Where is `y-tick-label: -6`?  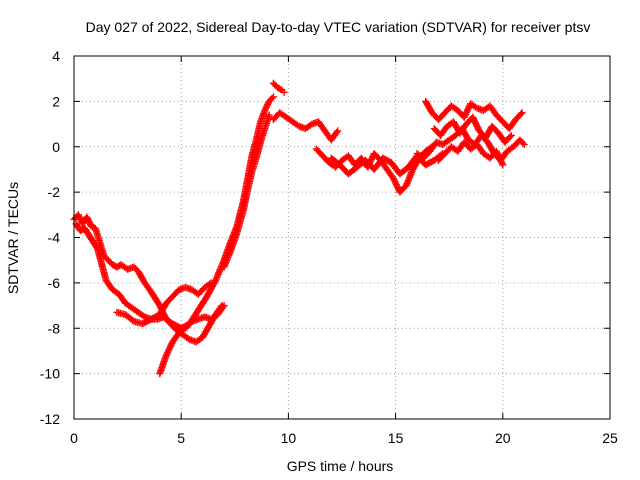 y-tick-label: -6 is located at coordinates (54, 283).